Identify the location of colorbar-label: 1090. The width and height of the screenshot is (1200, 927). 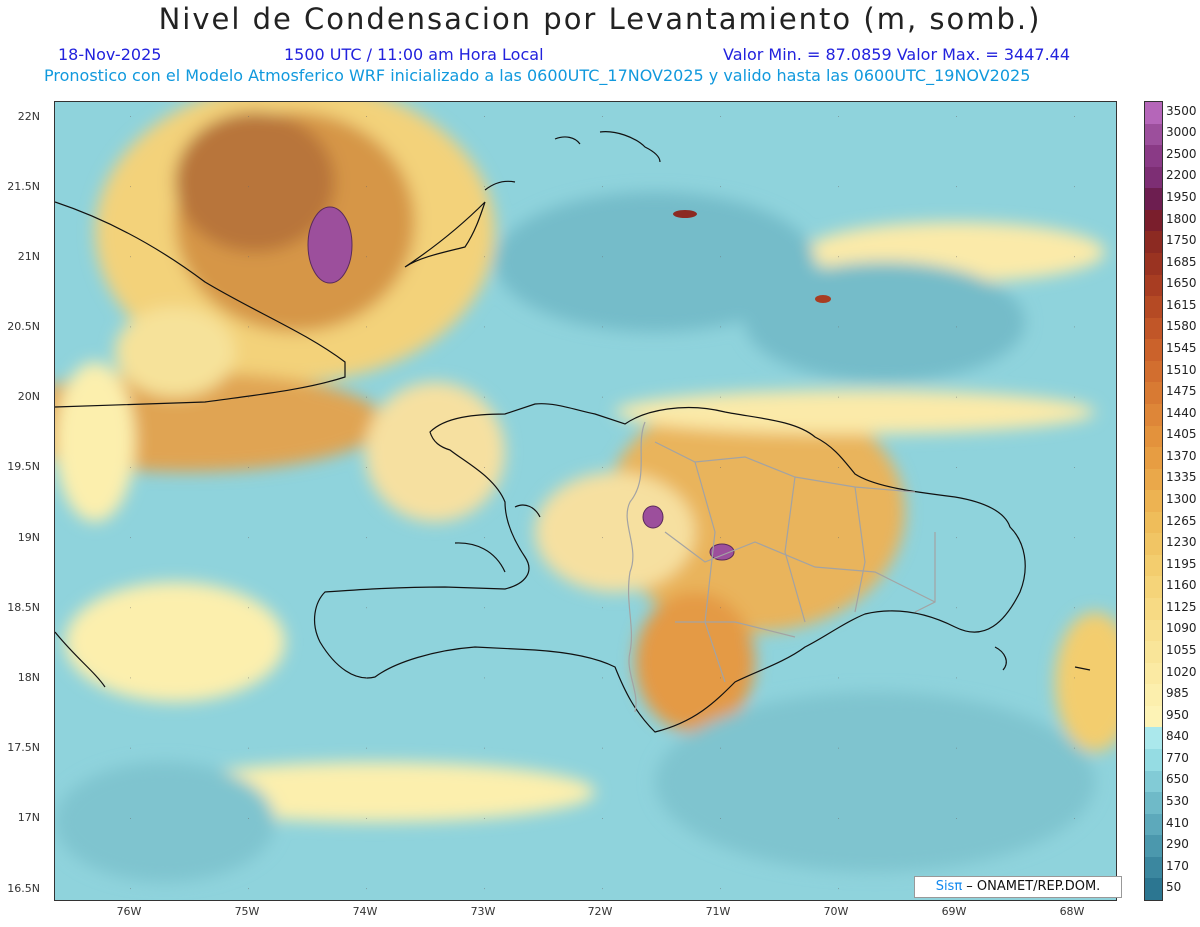
(1181, 628).